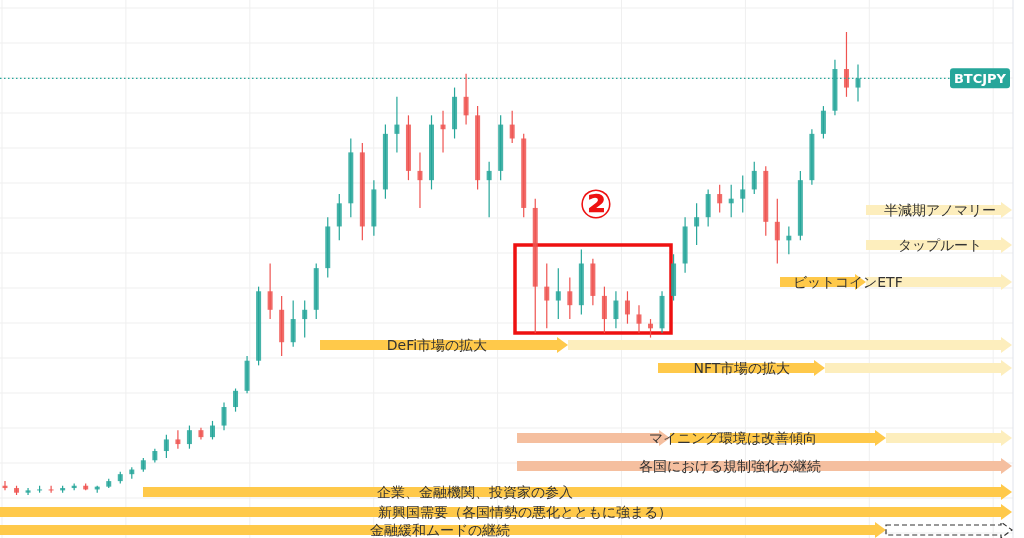  What do you see at coordinates (440, 530) in the screenshot?
I see `text: 金融緩和ムードの継続` at bounding box center [440, 530].